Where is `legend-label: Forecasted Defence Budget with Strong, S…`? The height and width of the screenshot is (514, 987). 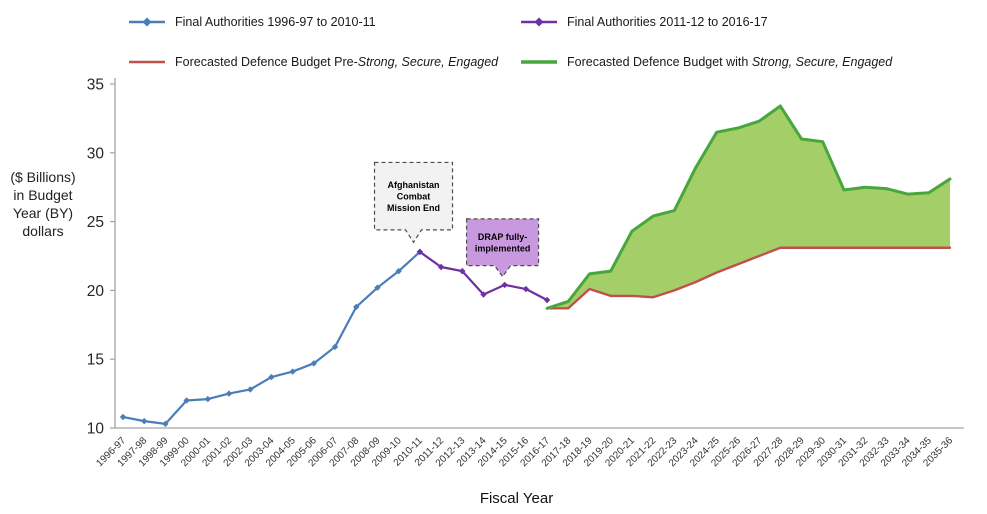 legend-label: Forecasted Defence Budget with Strong, S… is located at coordinates (729, 62).